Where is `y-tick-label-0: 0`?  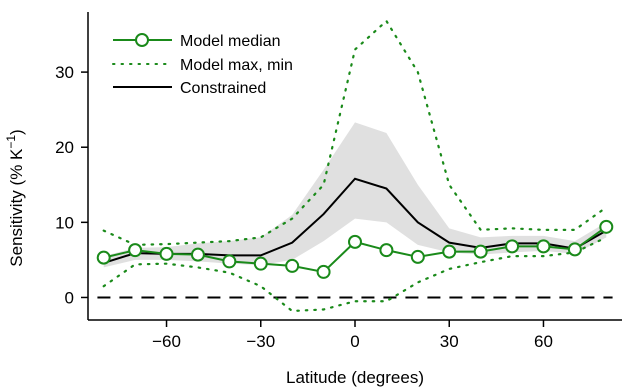 y-tick-label-0: 0 is located at coordinates (69, 297).